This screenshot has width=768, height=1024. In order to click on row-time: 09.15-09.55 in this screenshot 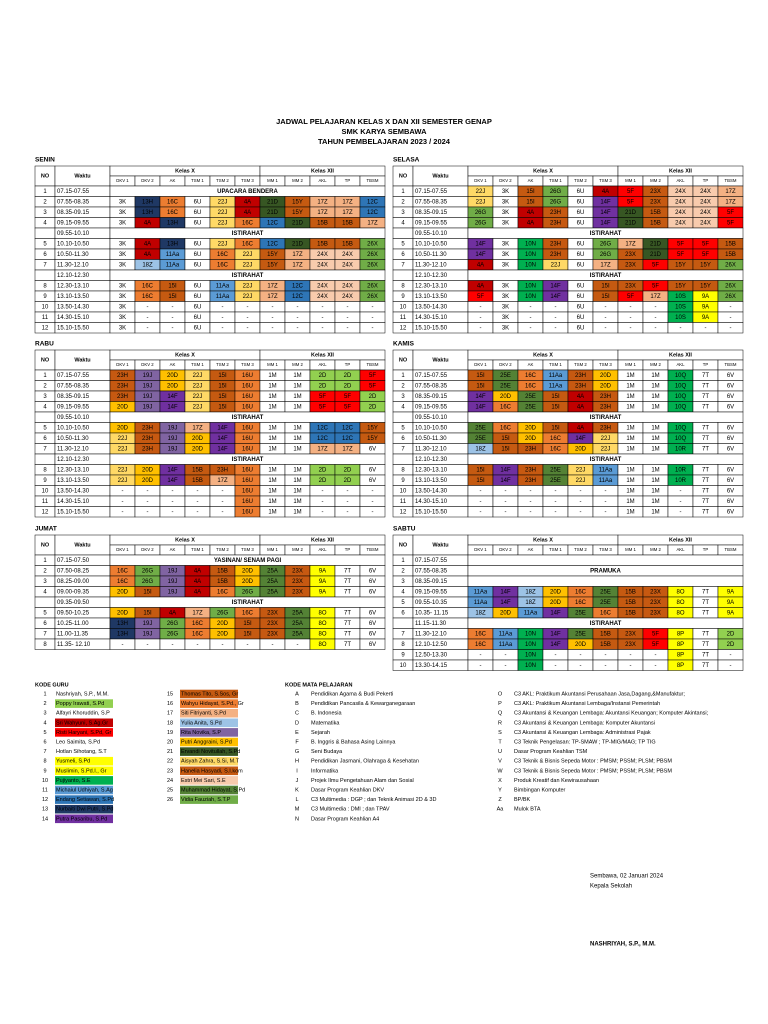, I will do `click(73, 407)`.